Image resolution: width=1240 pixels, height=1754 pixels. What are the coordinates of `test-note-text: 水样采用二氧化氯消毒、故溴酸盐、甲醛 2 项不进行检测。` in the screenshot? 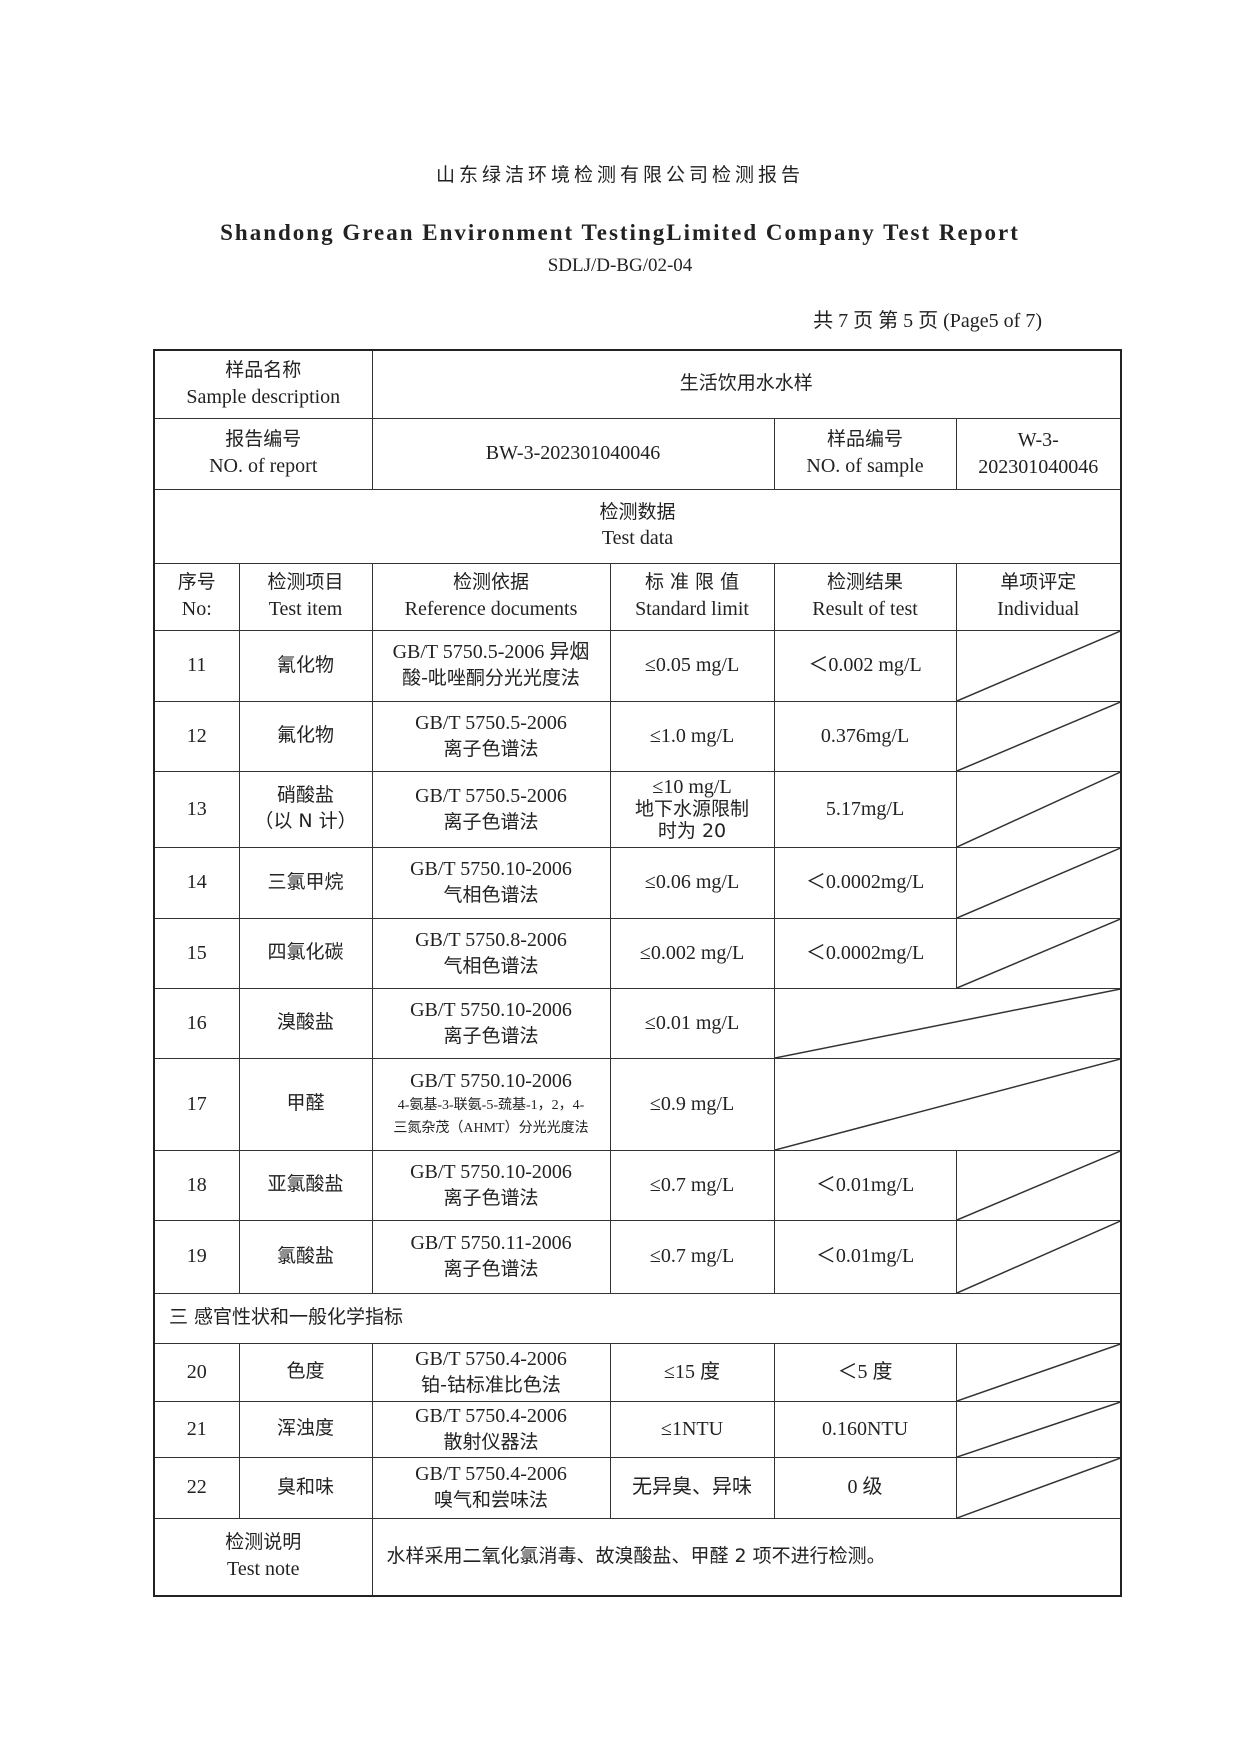 It's located at (746, 1557).